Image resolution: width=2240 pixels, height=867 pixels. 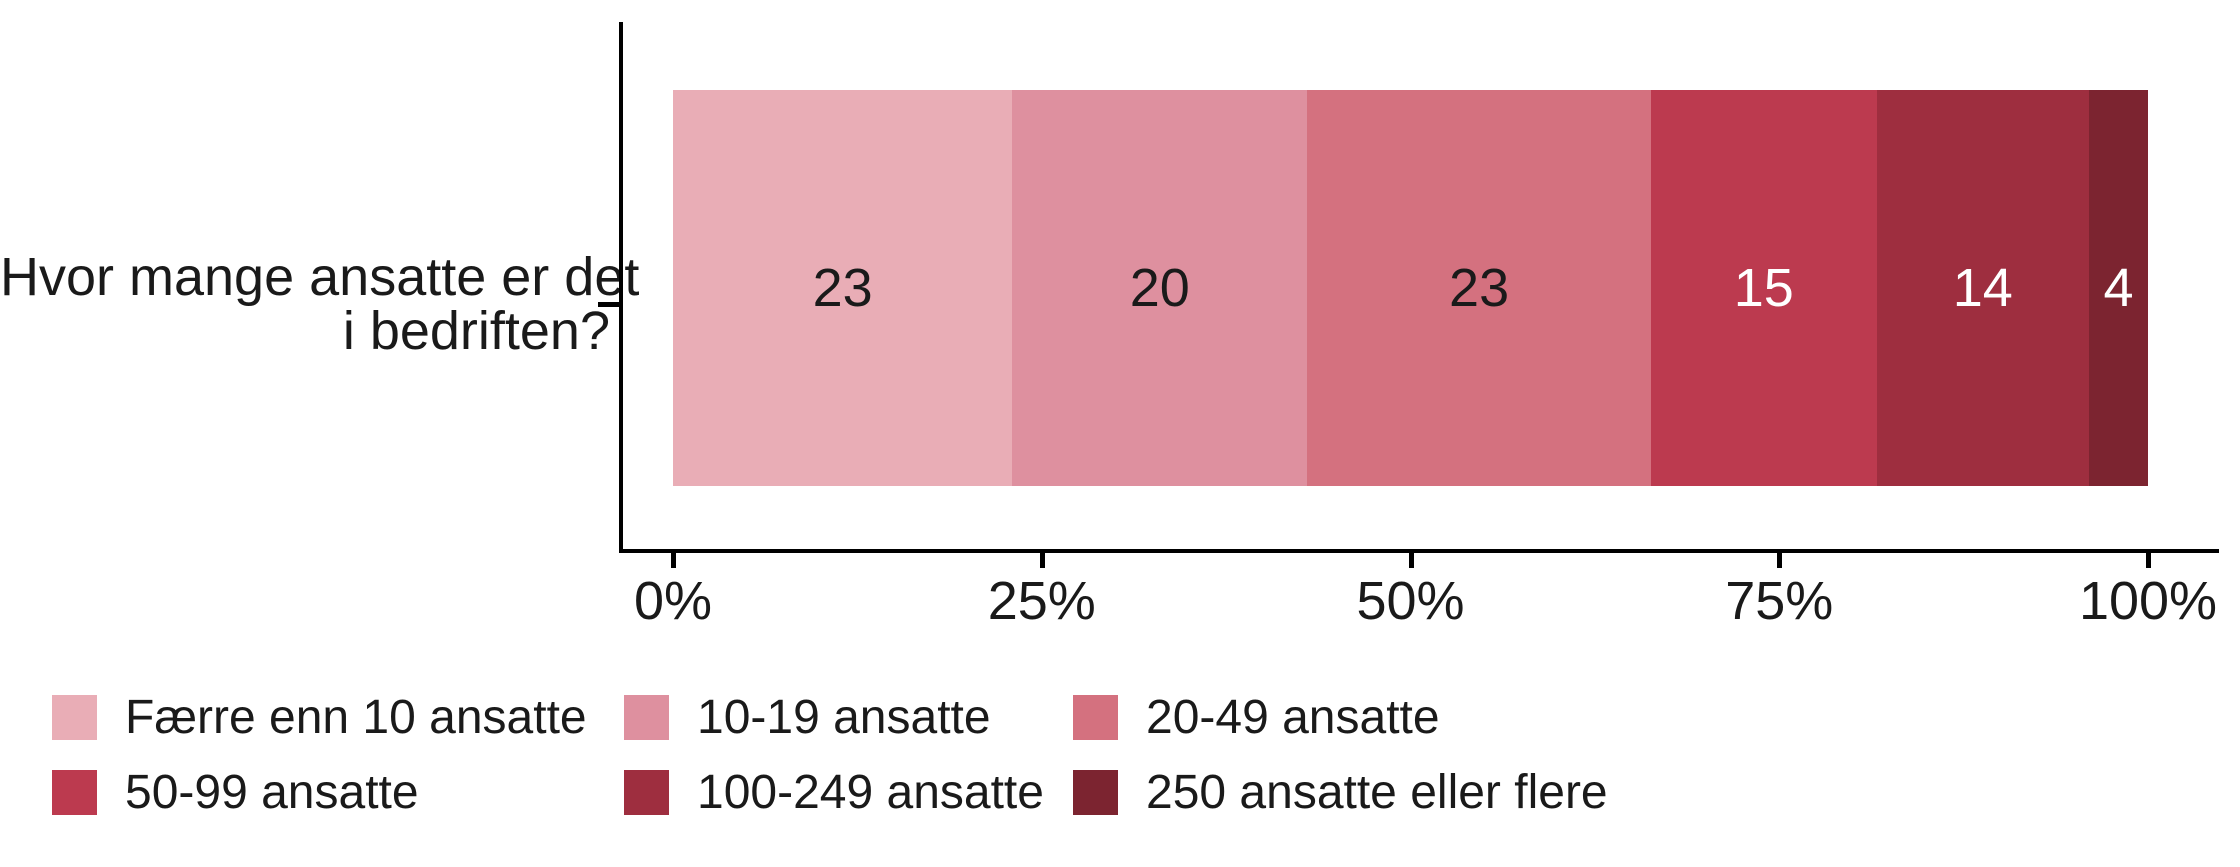 I want to click on legend-label: 100-249 ansatte, so click(x=870, y=792).